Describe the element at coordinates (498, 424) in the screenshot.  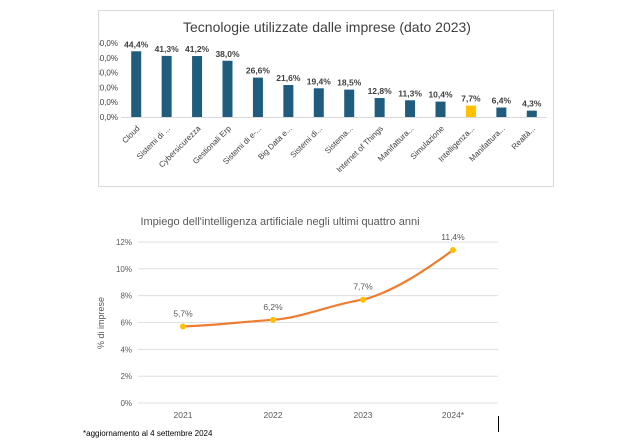
I see `text-cursor` at that location.